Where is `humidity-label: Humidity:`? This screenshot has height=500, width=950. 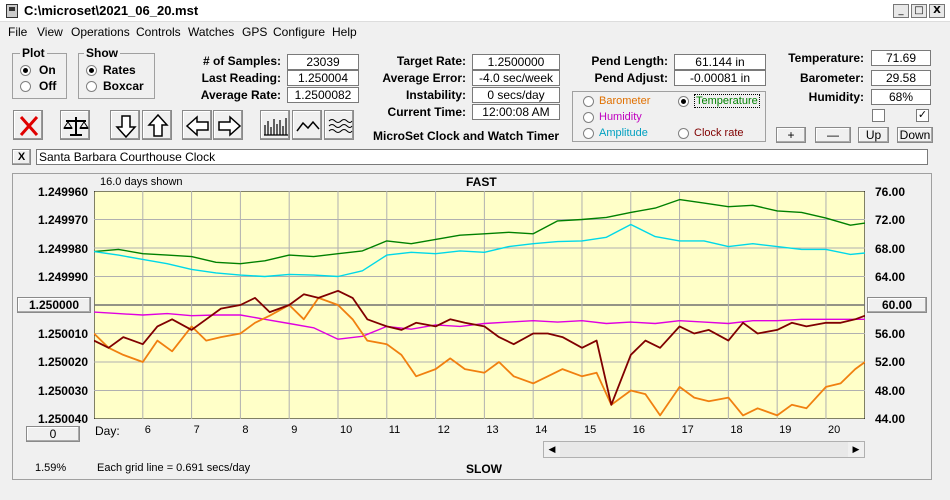 humidity-label: Humidity: is located at coordinates (836, 97).